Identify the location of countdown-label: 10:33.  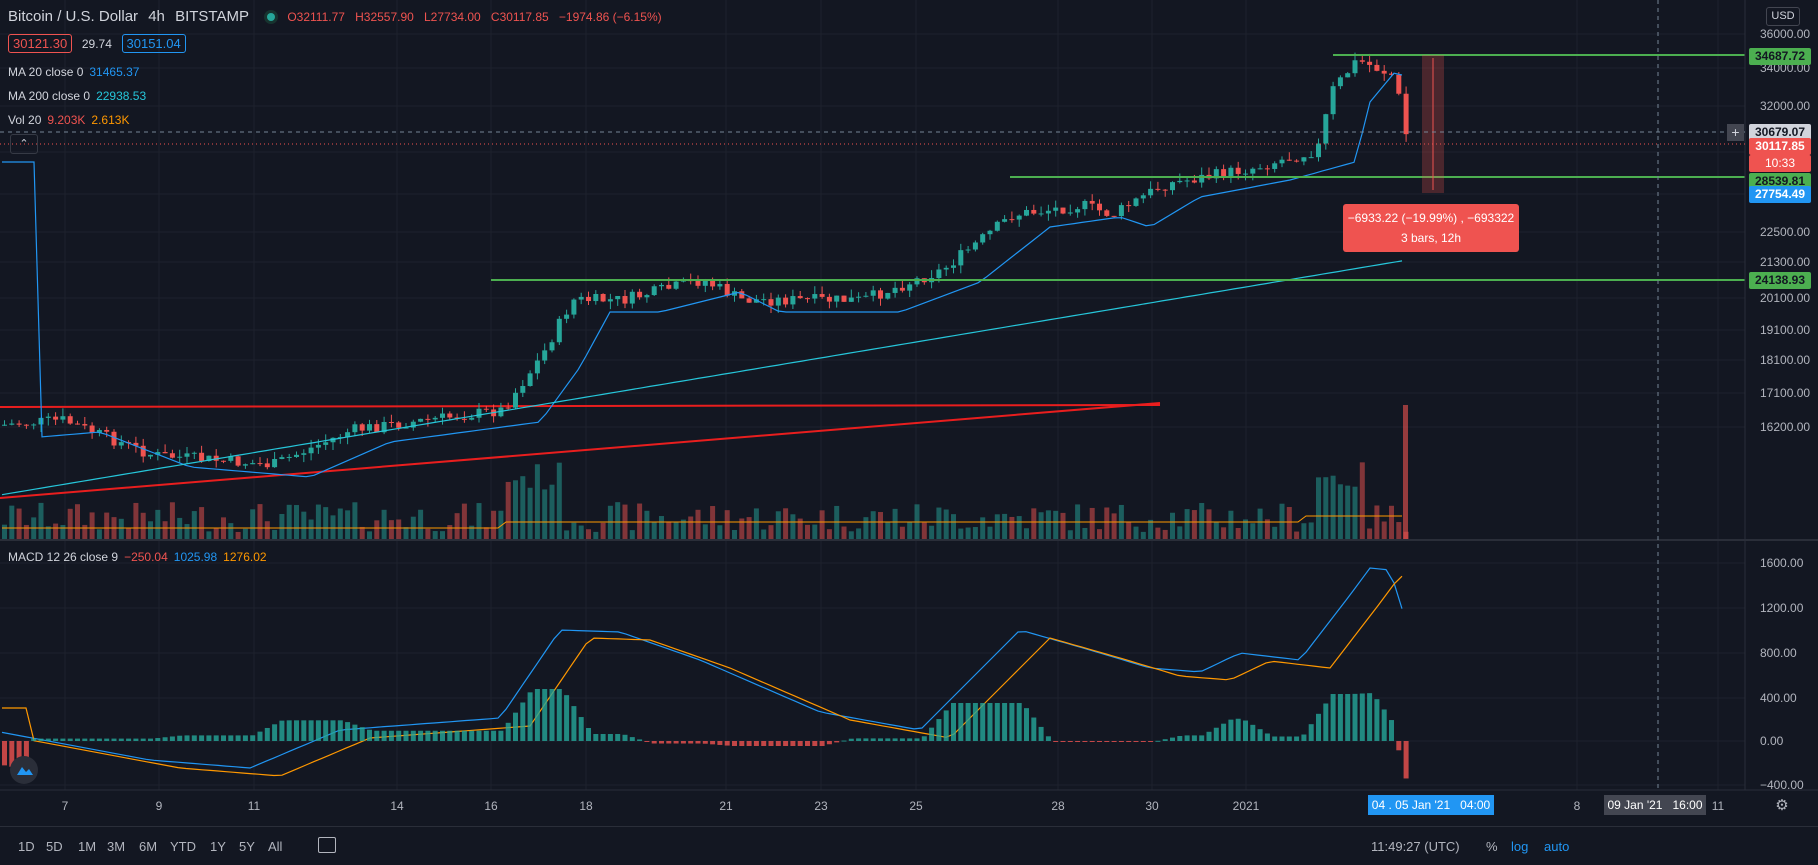
(1780, 163).